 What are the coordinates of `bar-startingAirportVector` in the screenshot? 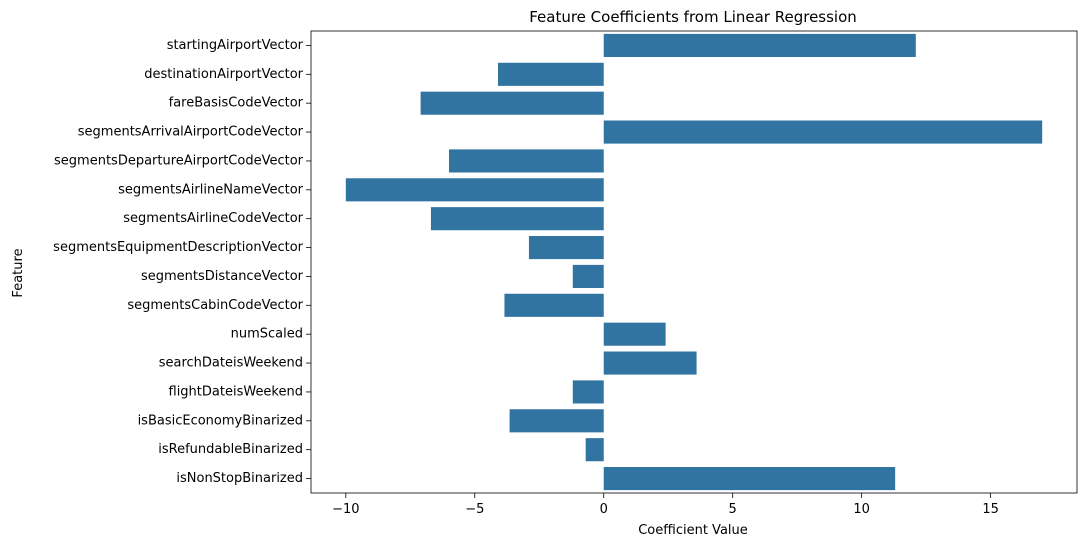 It's located at (759, 45).